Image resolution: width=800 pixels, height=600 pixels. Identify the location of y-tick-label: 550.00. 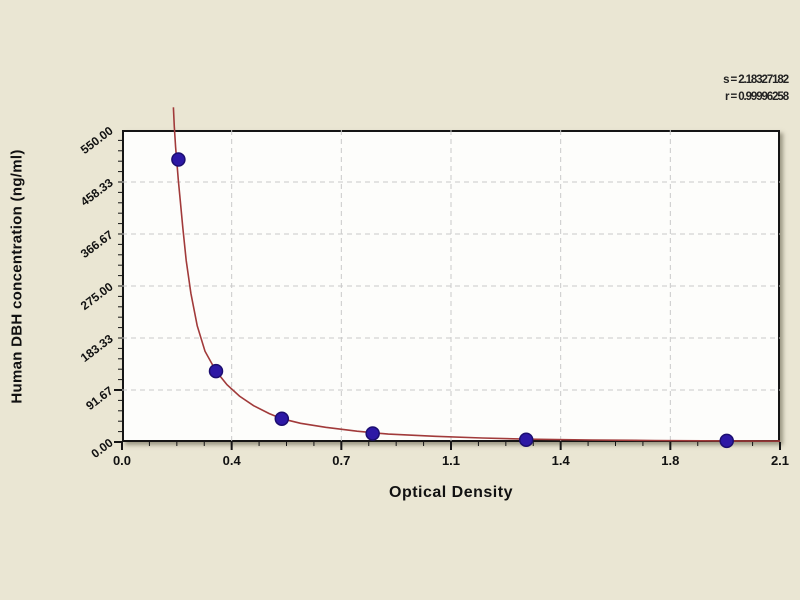
(96, 140).